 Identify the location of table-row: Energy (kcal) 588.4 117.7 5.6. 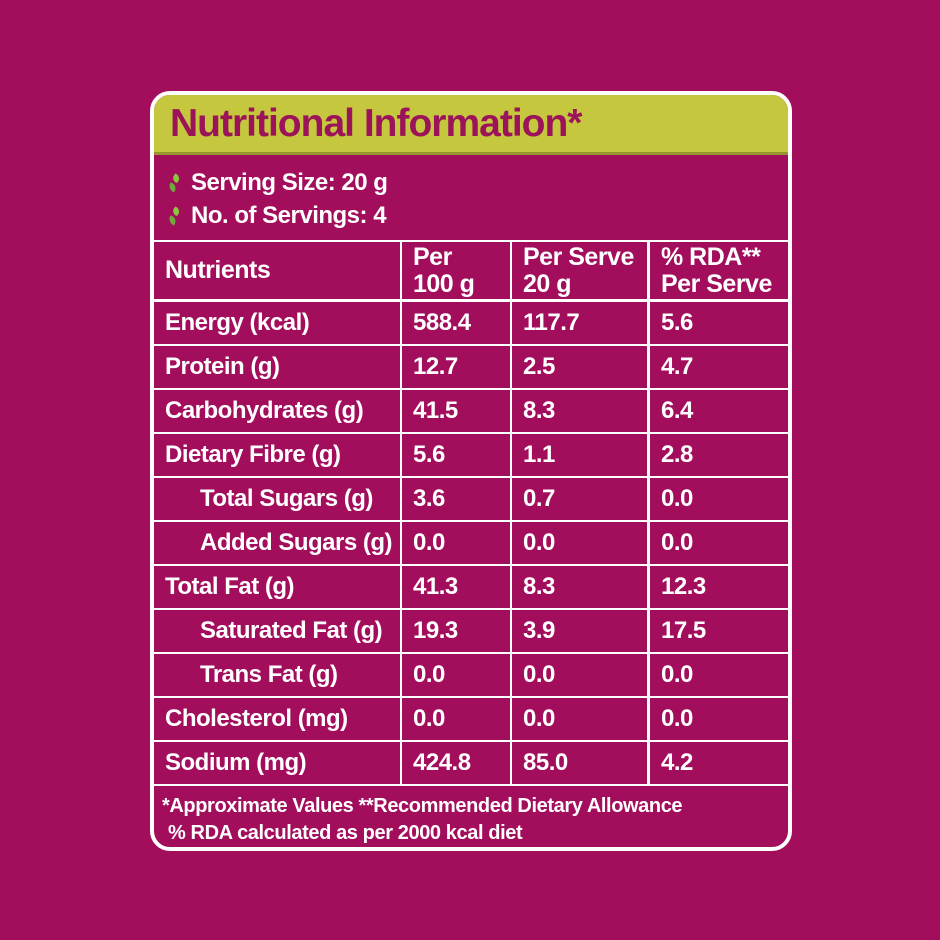
(471, 324).